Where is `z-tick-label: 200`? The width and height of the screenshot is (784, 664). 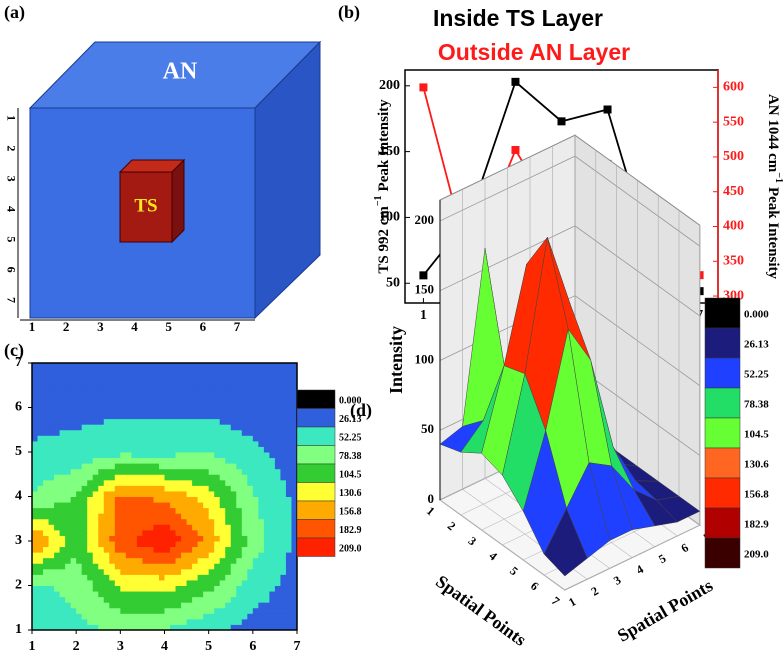
z-tick-label: 200 is located at coordinates (425, 219).